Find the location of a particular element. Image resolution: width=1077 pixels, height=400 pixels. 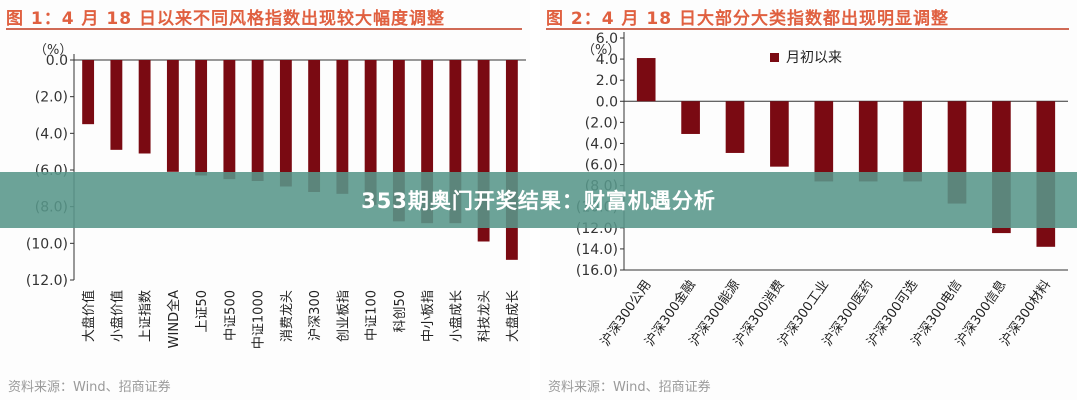

banner-title: 353期奥门开奖结果：财富机遇分析 is located at coordinates (538, 201).